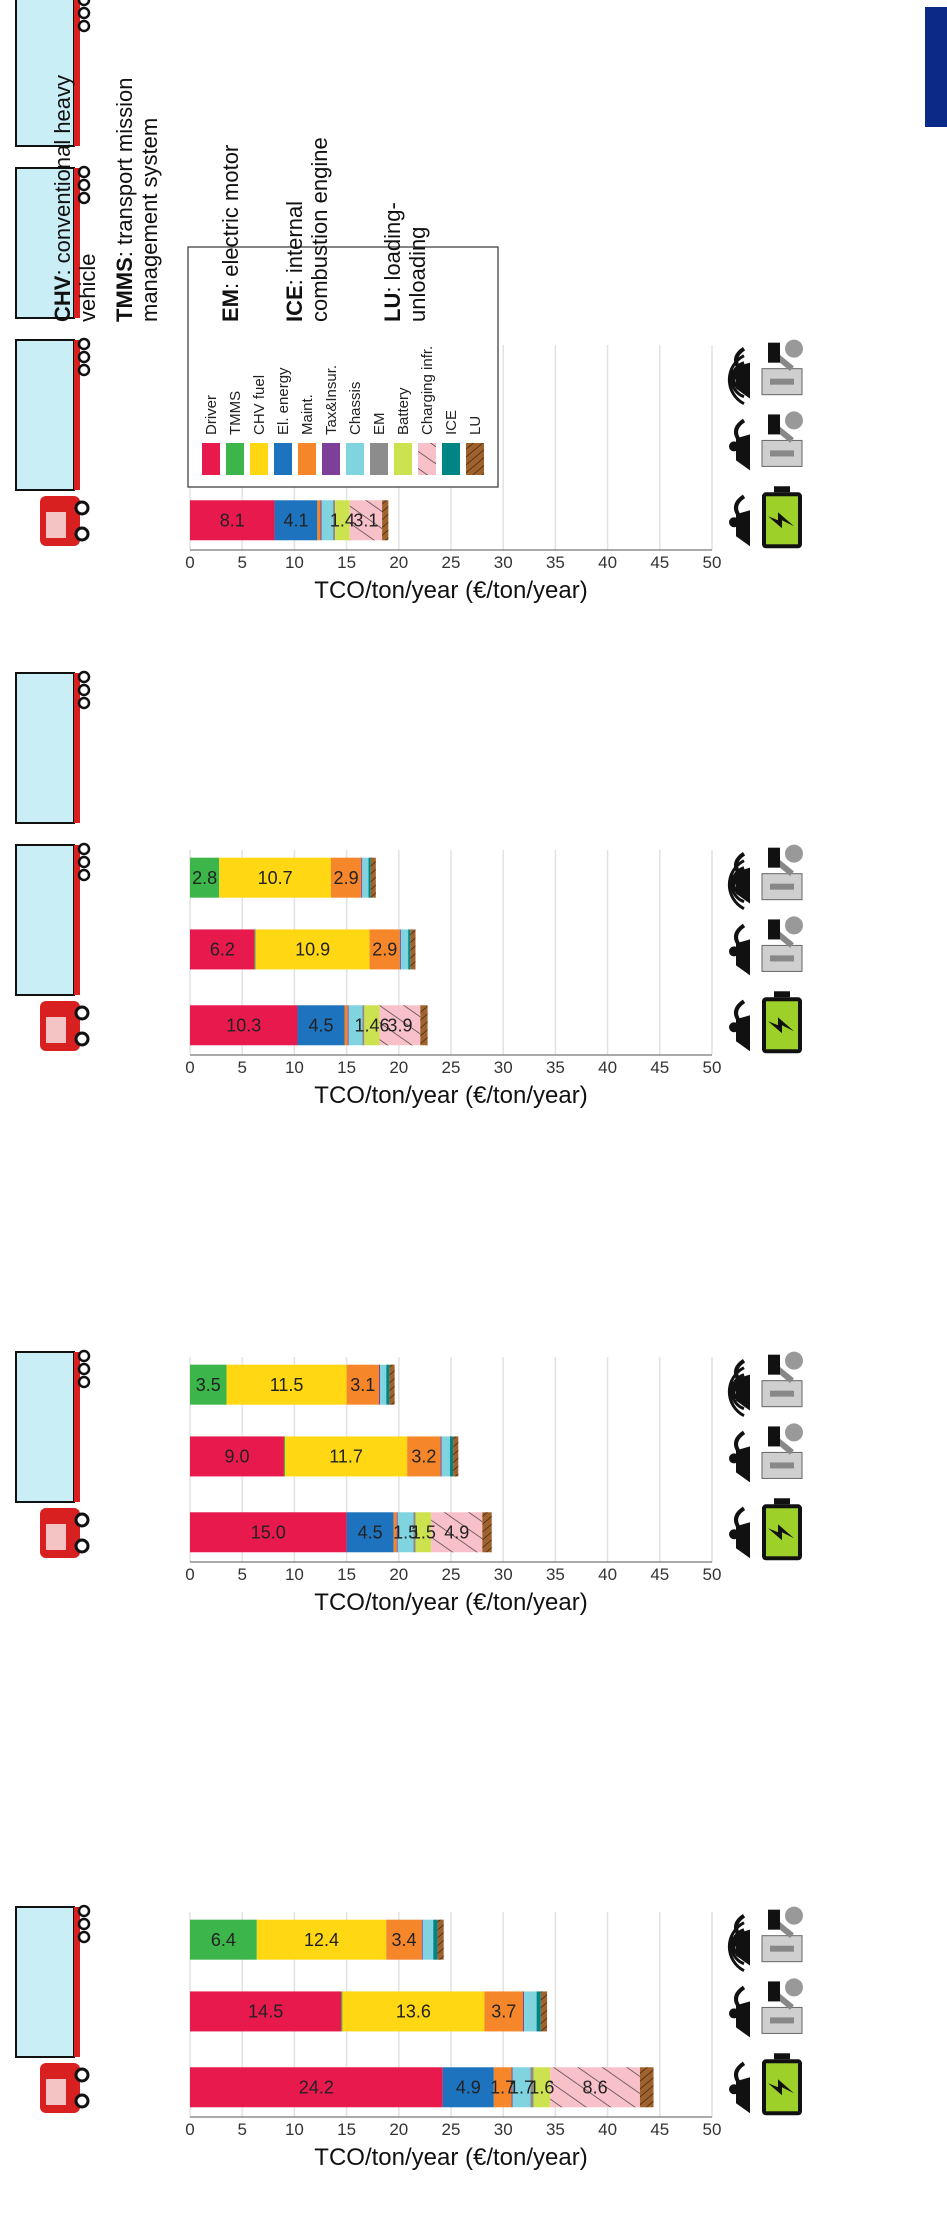  I want to click on data-label: 1.7, so click(502, 2088).